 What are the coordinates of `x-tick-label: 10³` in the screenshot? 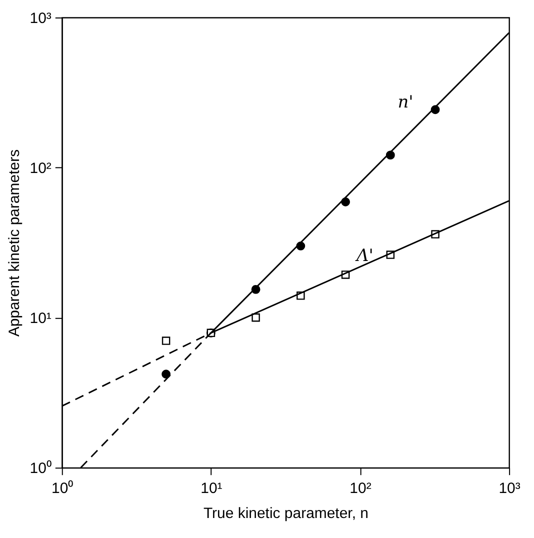 It's located at (509, 489).